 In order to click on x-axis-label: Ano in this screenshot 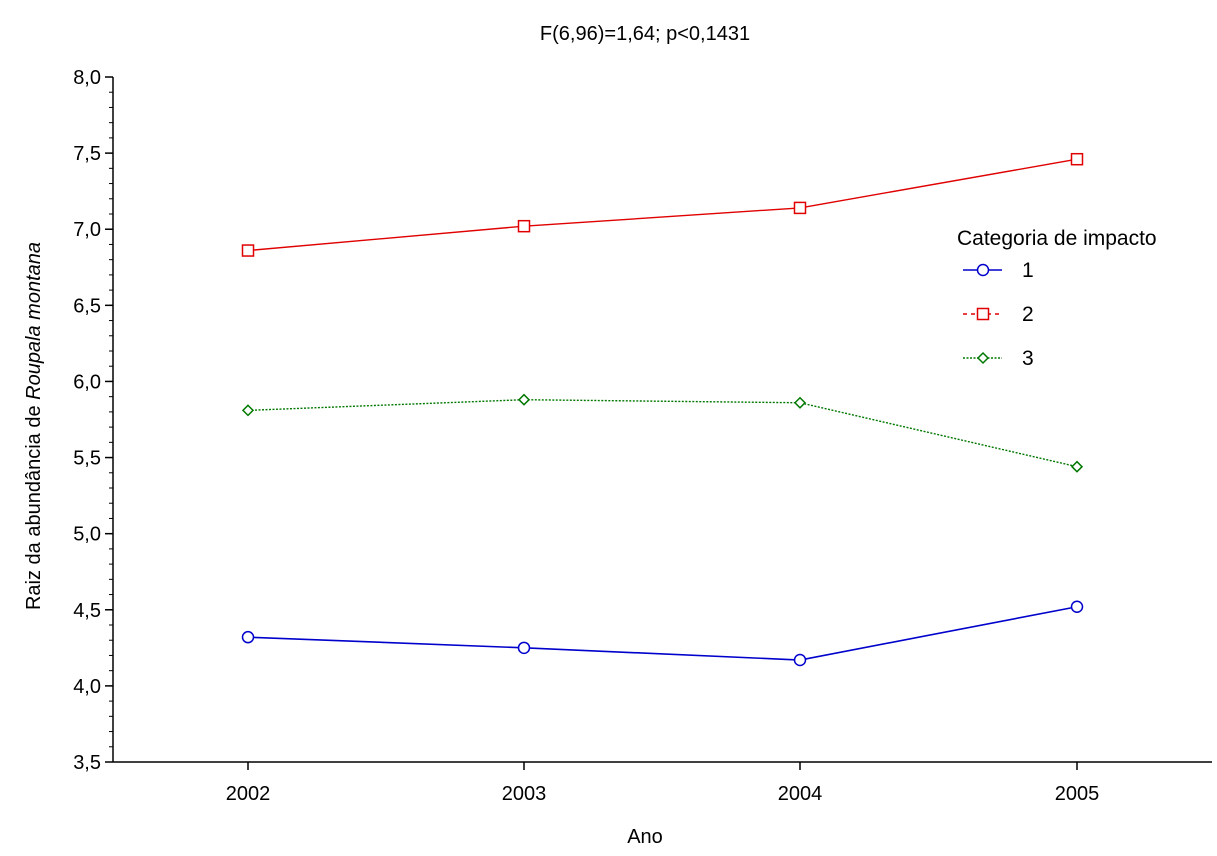, I will do `click(645, 837)`.